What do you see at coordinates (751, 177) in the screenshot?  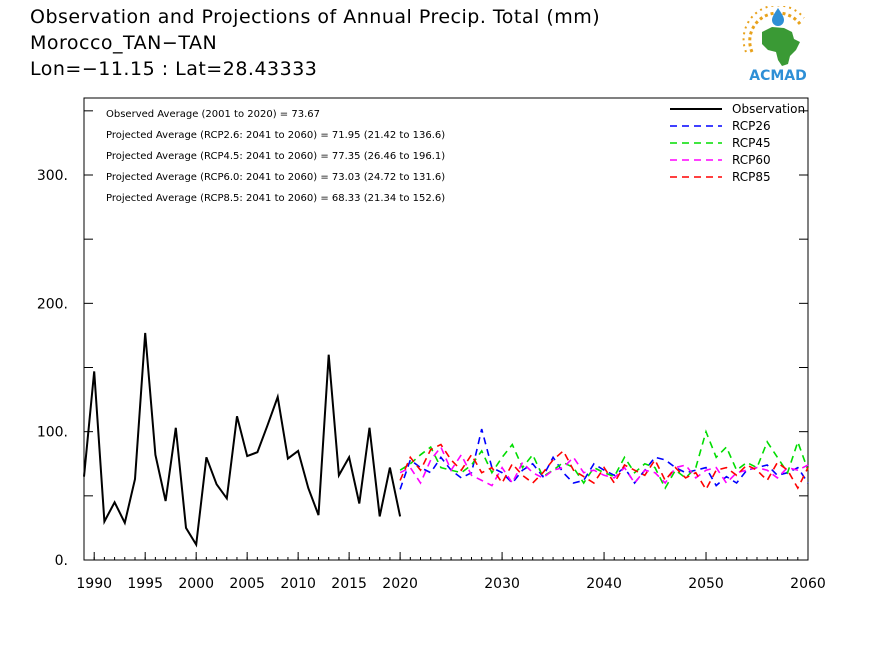 I see `legend-label: RCP85` at bounding box center [751, 177].